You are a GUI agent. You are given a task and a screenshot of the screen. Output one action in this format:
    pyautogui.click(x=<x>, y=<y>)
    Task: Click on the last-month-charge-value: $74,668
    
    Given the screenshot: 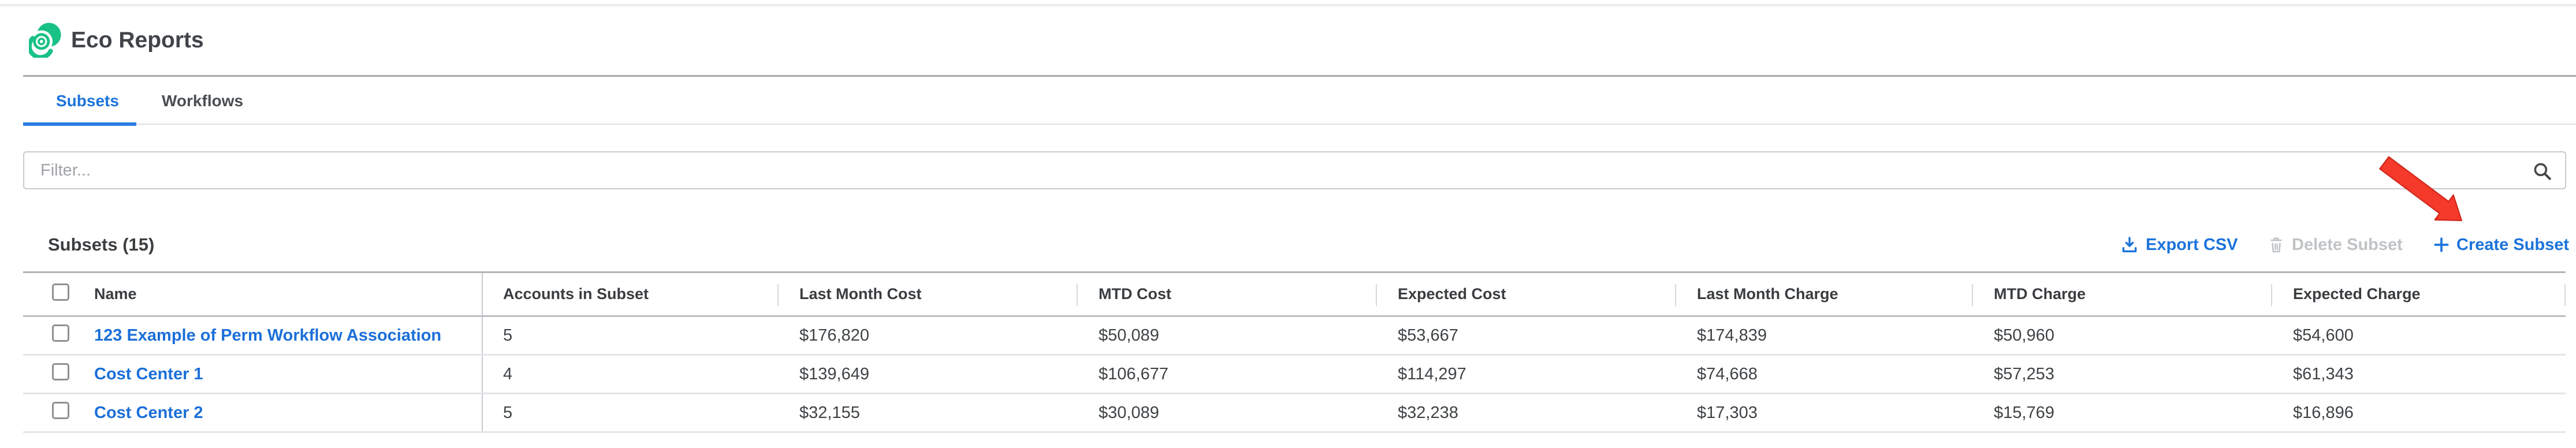 What is the action you would take?
    pyautogui.click(x=1728, y=373)
    